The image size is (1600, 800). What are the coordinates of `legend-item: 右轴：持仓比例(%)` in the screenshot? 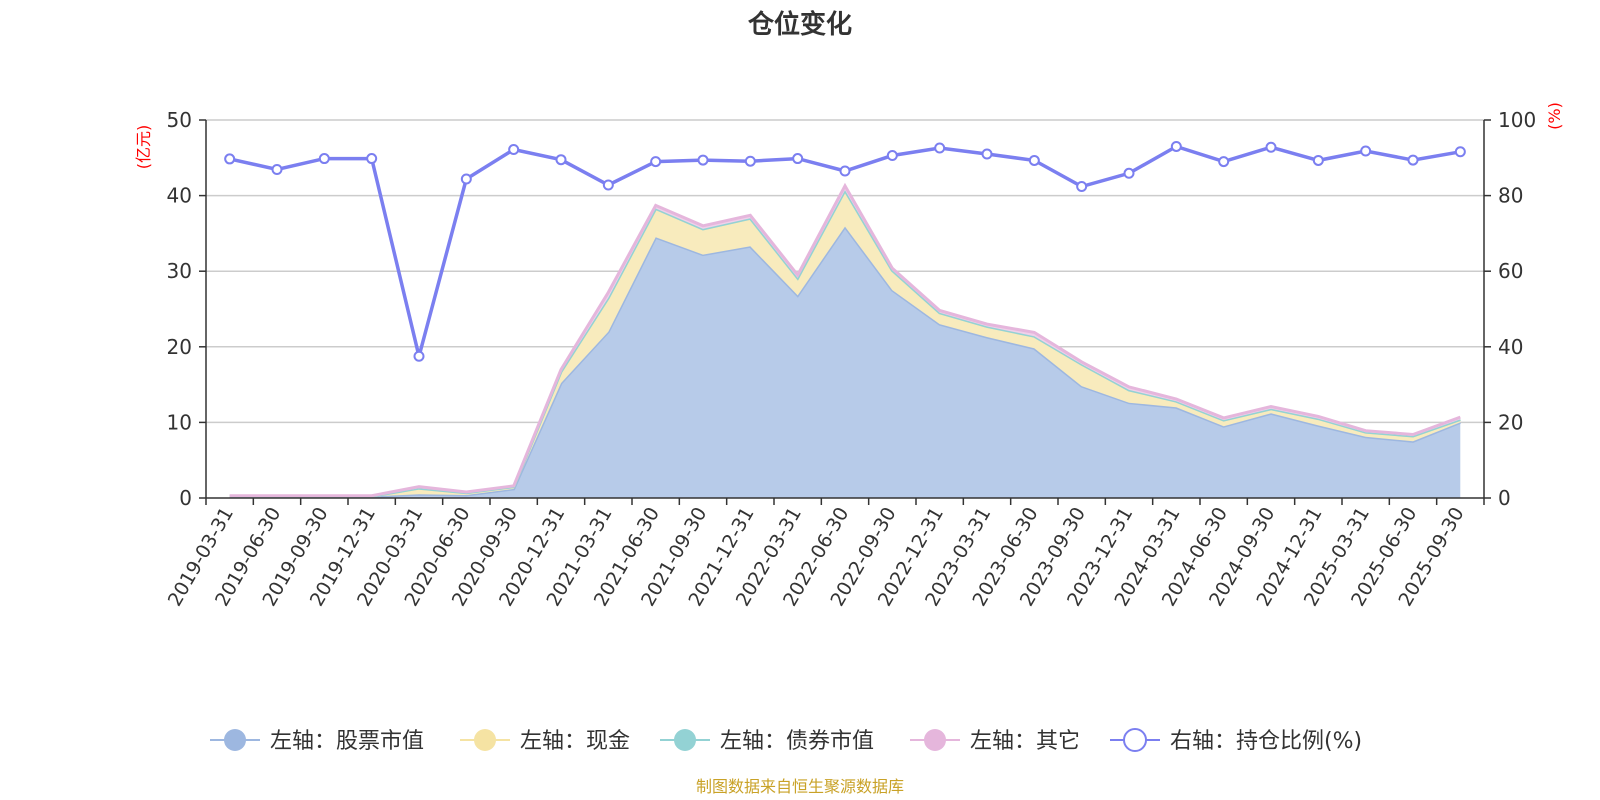 It's located at (1236, 741).